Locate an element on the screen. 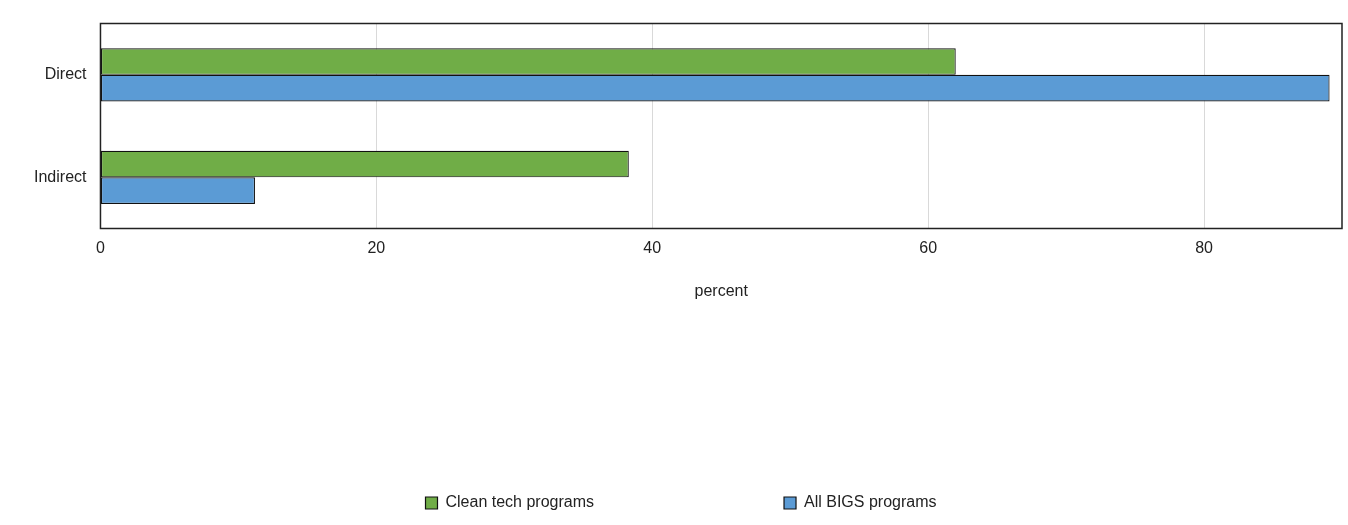 The image size is (1348, 525). legend-label: Clean tech programs is located at coordinates (520, 502).